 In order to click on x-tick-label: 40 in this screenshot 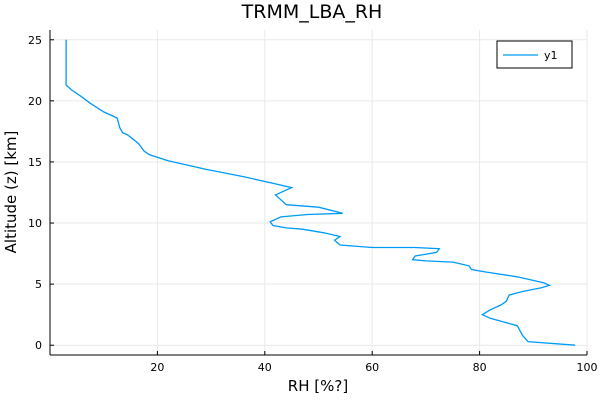, I will do `click(265, 367)`.